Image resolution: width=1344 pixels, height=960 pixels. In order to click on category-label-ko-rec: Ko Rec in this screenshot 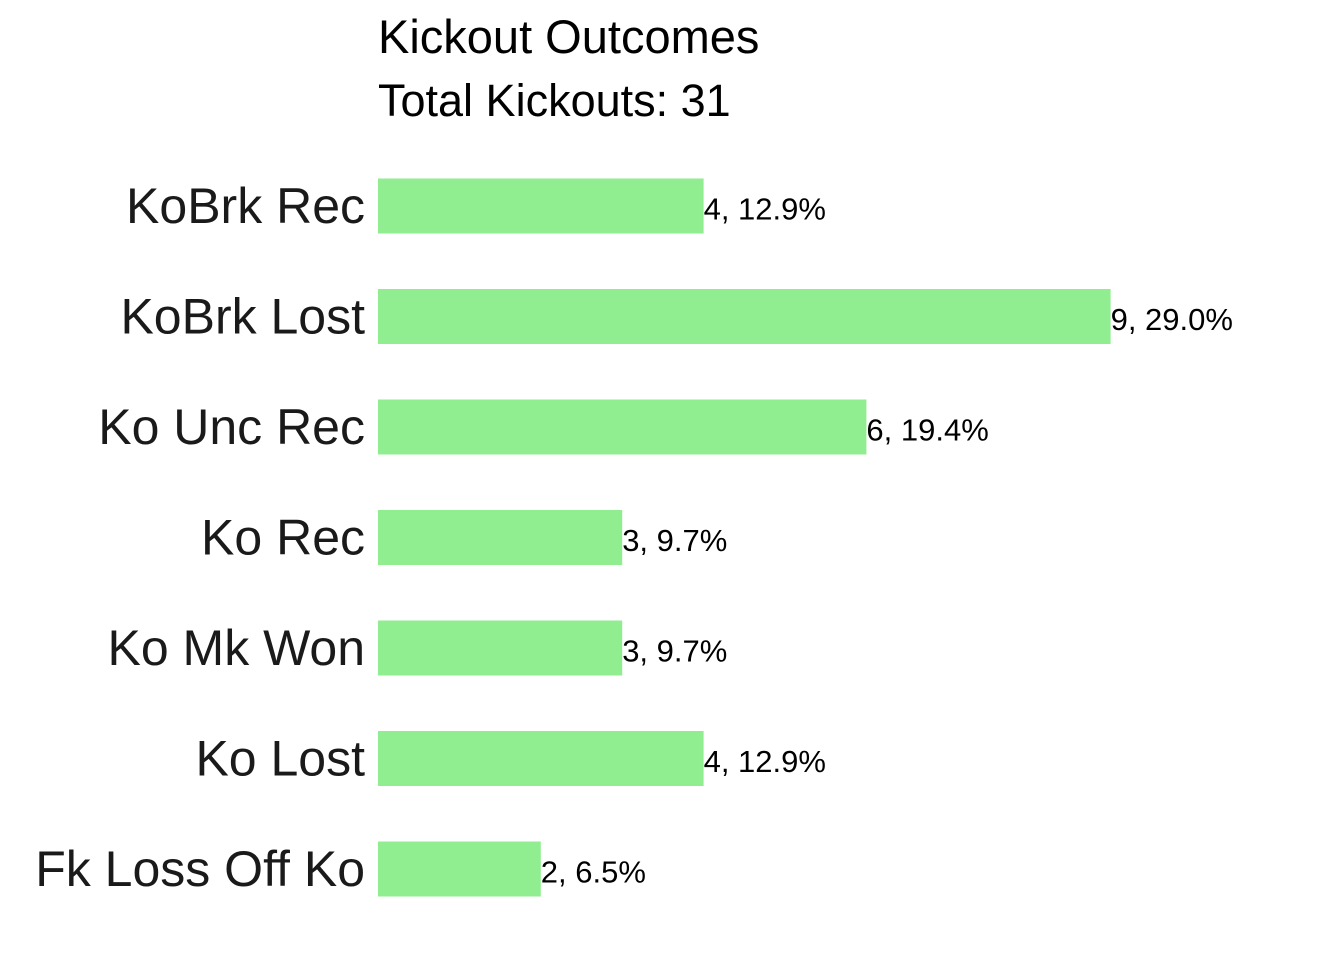, I will do `click(283, 538)`.